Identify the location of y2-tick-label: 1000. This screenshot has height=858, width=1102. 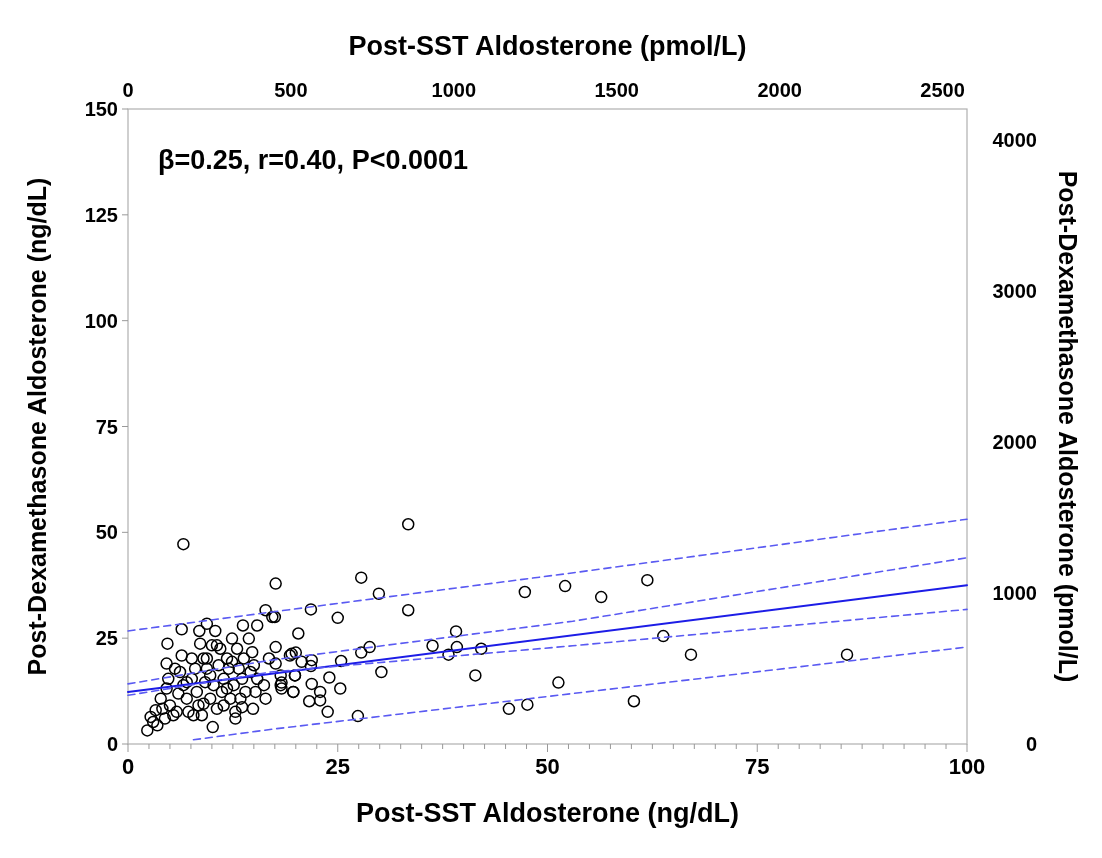
(1014, 592).